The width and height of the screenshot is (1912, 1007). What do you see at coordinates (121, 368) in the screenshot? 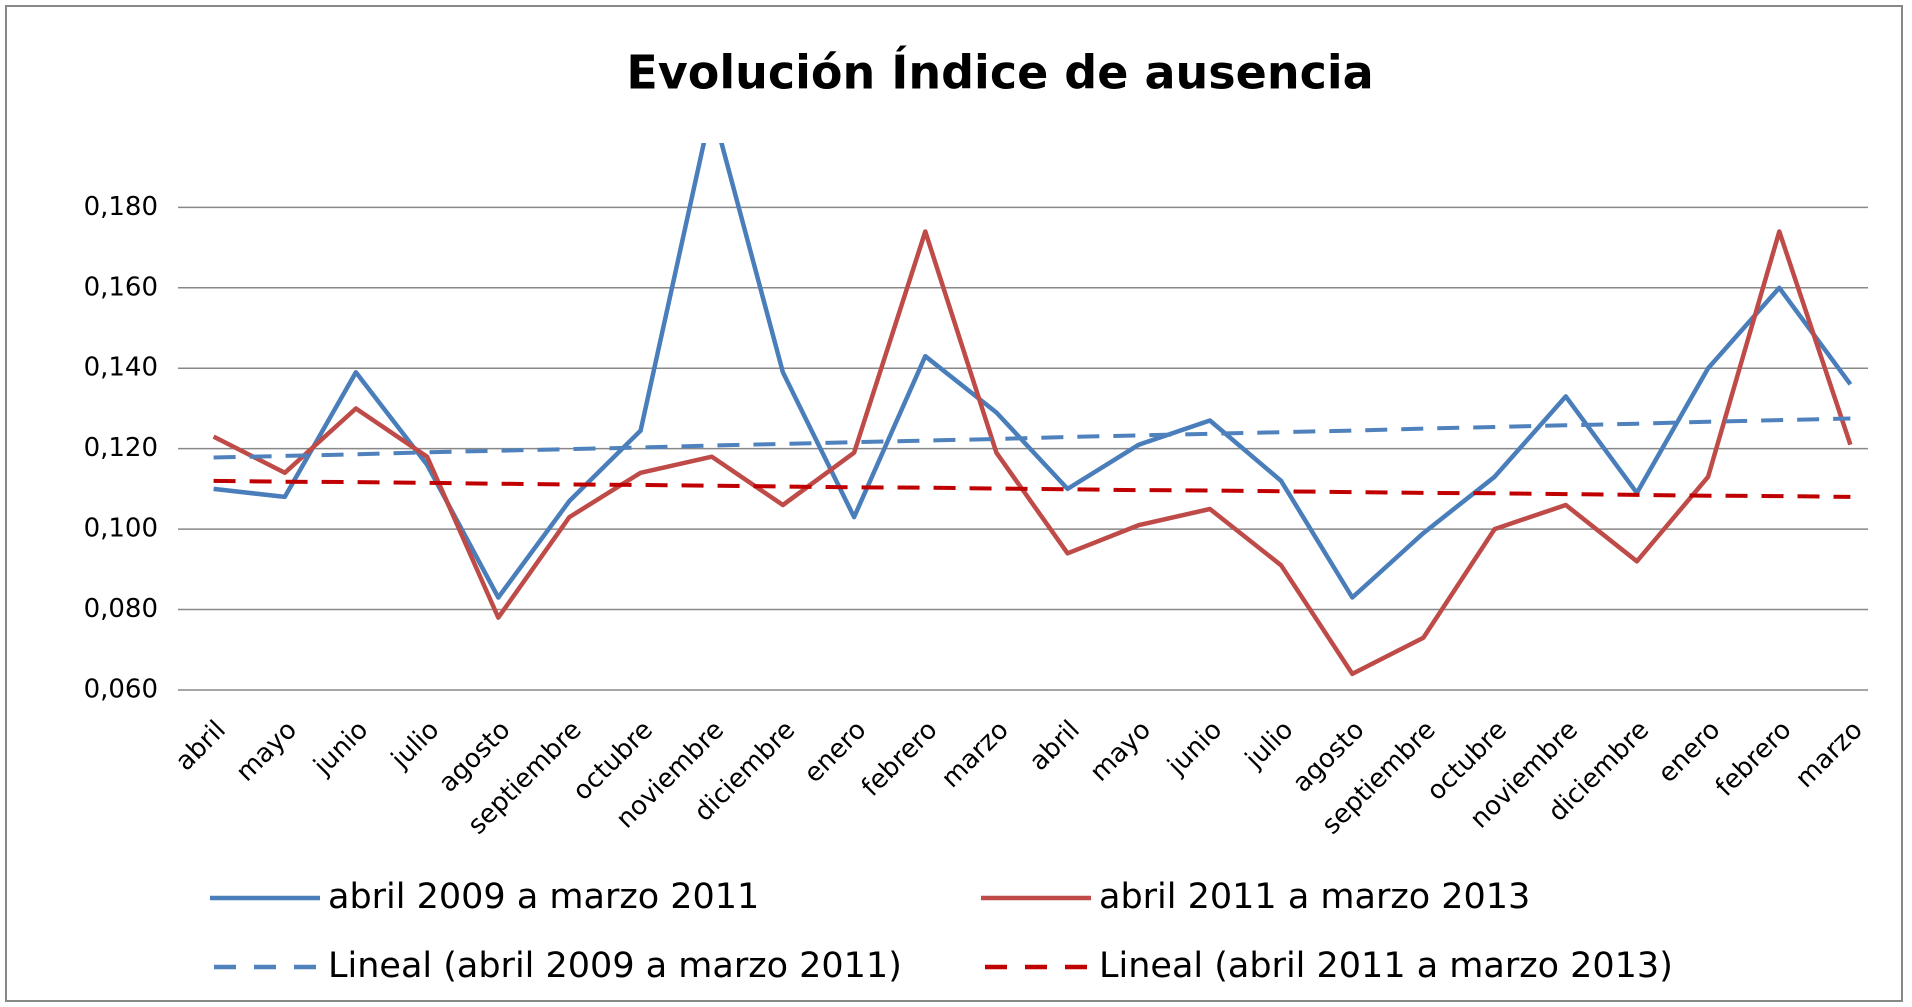
I see `y-tick-label: 0,140` at bounding box center [121, 368].